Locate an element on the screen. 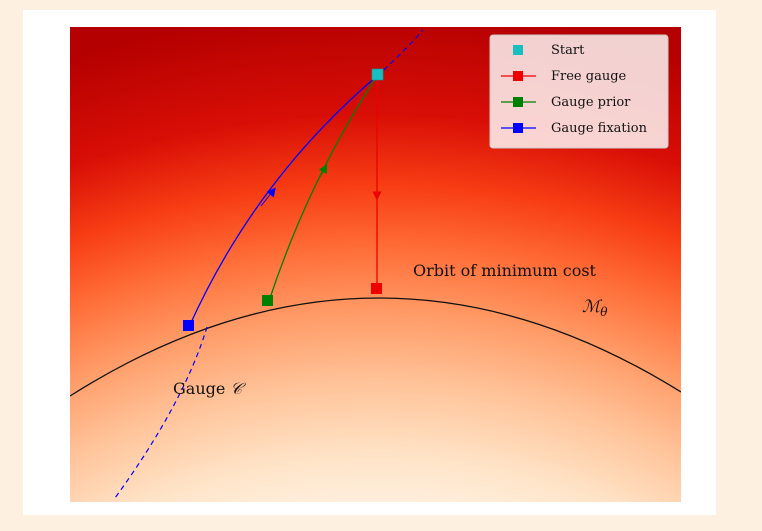  manifold-subscript: θ is located at coordinates (604, 312).